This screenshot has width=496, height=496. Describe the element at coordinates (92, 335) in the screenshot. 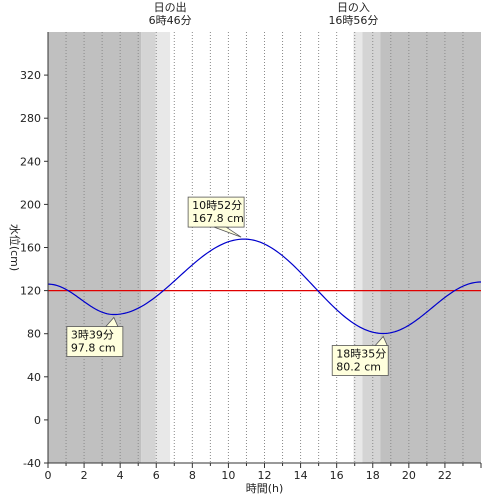

I see `annotation-time: 3時39分` at that location.